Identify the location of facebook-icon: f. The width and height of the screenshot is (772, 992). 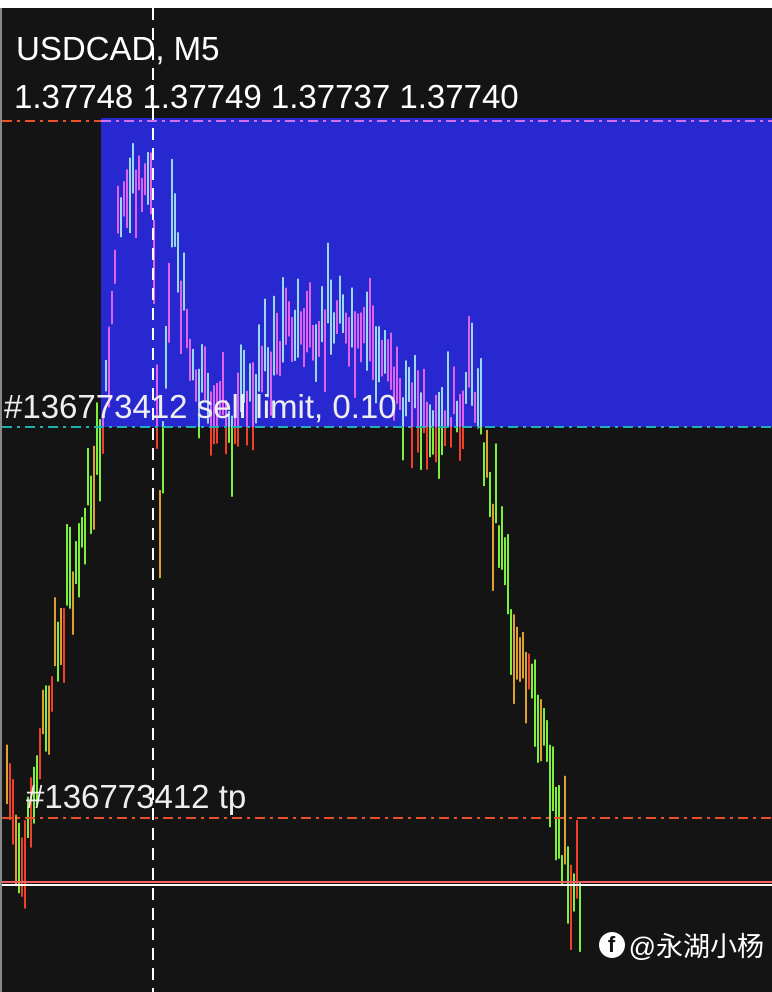
(611, 944).